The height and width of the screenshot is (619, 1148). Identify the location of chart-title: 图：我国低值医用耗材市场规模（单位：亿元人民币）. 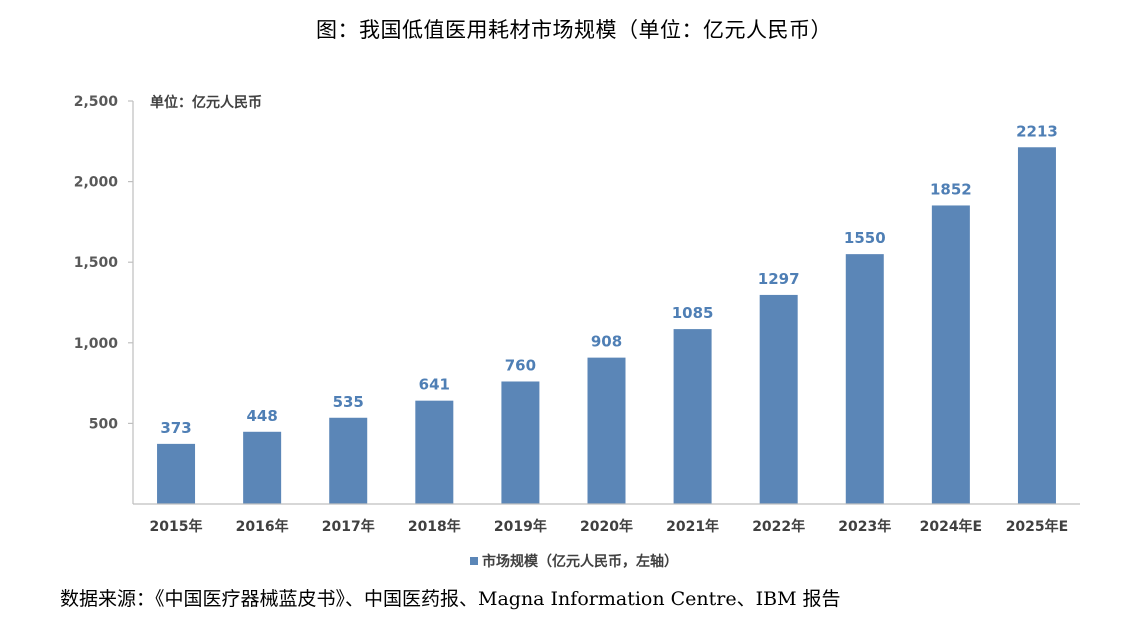
(574, 30).